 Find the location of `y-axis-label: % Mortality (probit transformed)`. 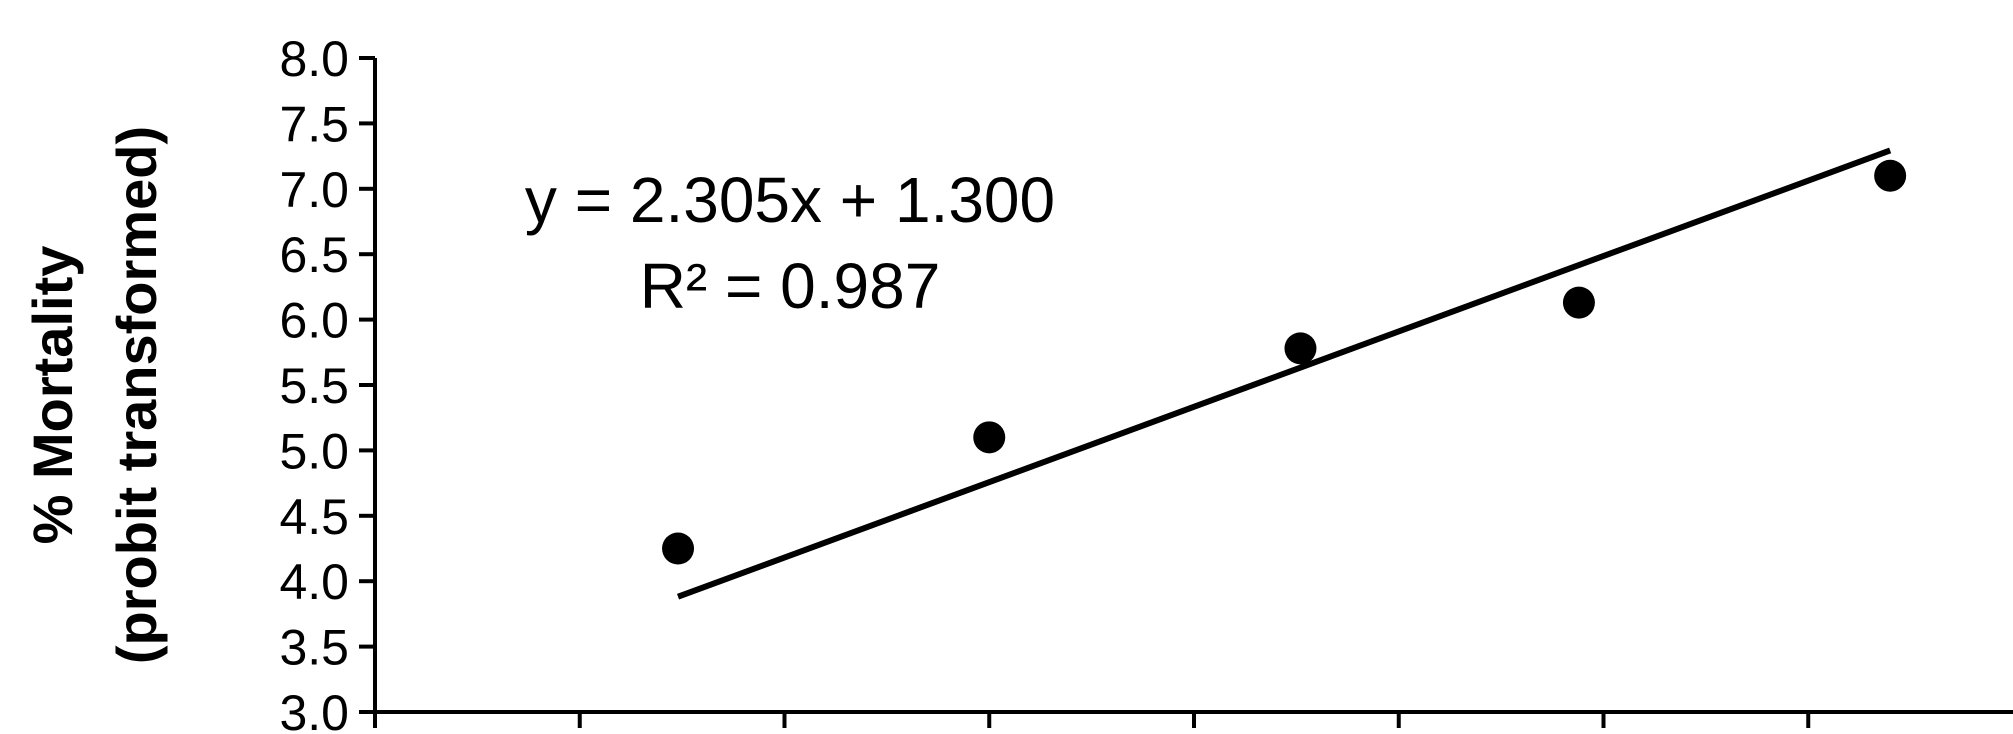

y-axis-label: % Mortality (probit transformed) is located at coordinates (94, 395).